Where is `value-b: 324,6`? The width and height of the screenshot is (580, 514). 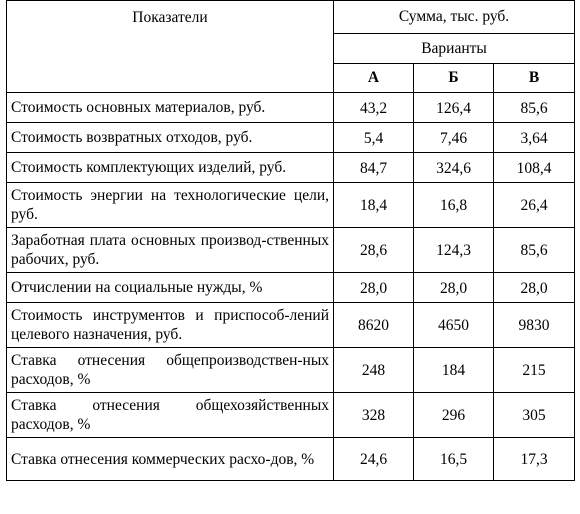 value-b: 324,6 is located at coordinates (453, 167).